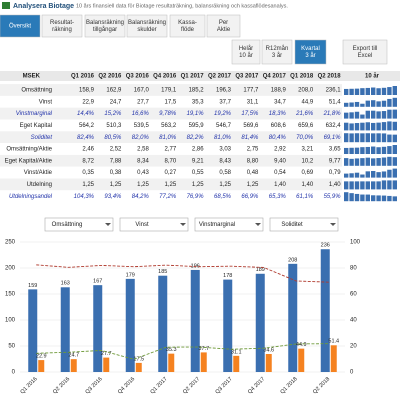 This screenshot has width=400, height=400. I want to click on tab-label: tillgångar, so click(105, 29).